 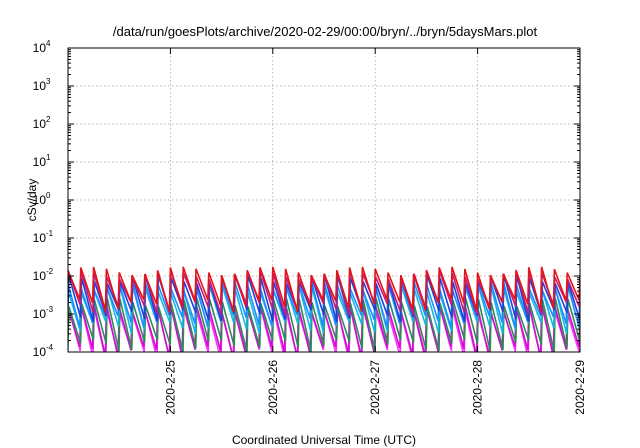 What do you see at coordinates (580, 387) in the screenshot?
I see `x-tick-label: 2020-2-29` at bounding box center [580, 387].